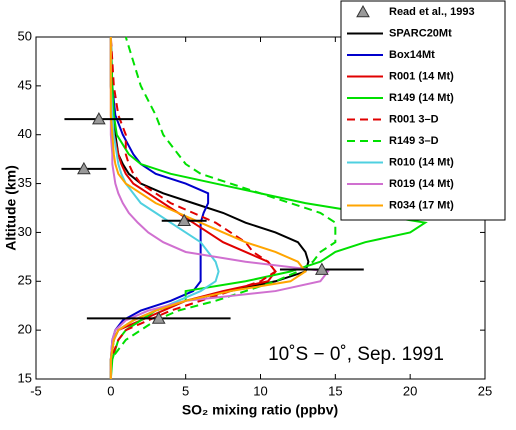 The width and height of the screenshot is (516, 430). I want to click on annotation: 10˚S − 0˚, Sep. 1991, so click(356, 354).